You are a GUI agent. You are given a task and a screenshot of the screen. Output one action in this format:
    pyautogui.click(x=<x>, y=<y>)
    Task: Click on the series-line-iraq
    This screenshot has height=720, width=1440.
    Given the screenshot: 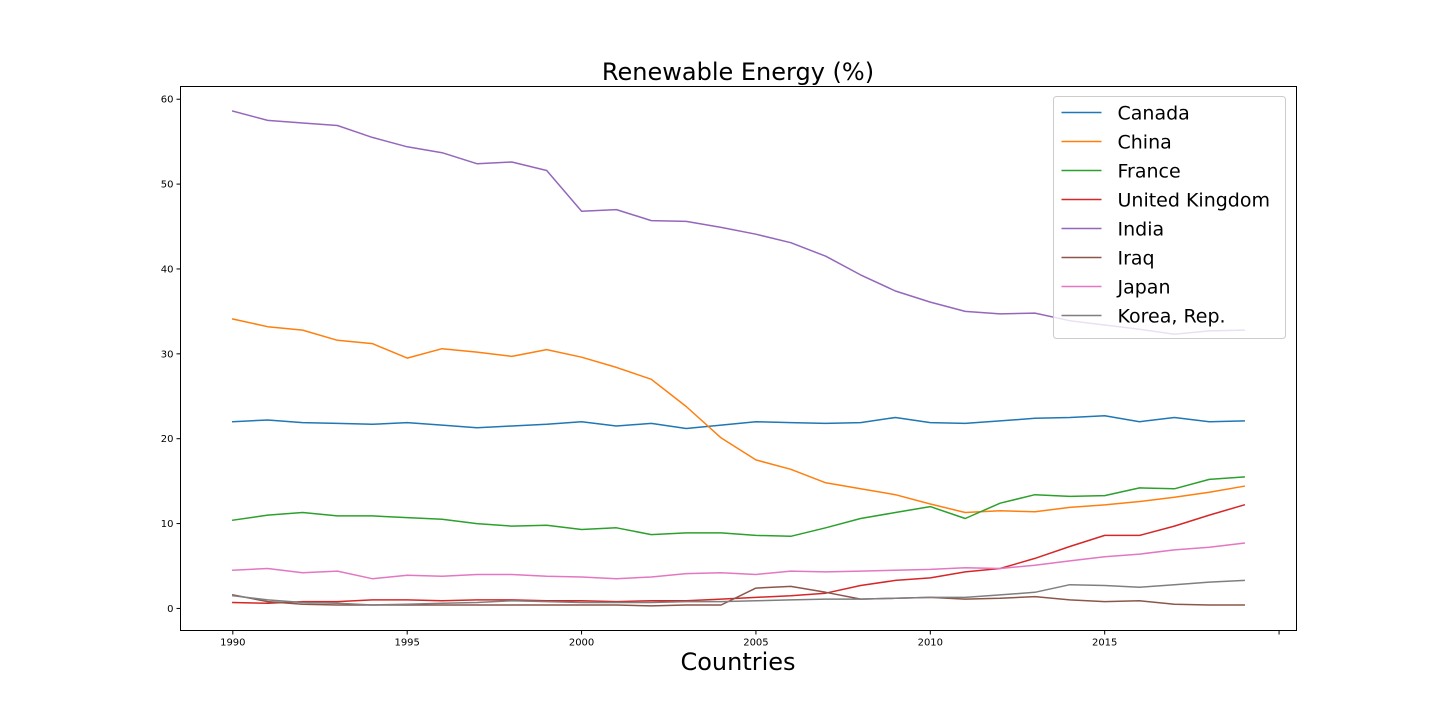 What is the action you would take?
    pyautogui.click(x=738, y=596)
    